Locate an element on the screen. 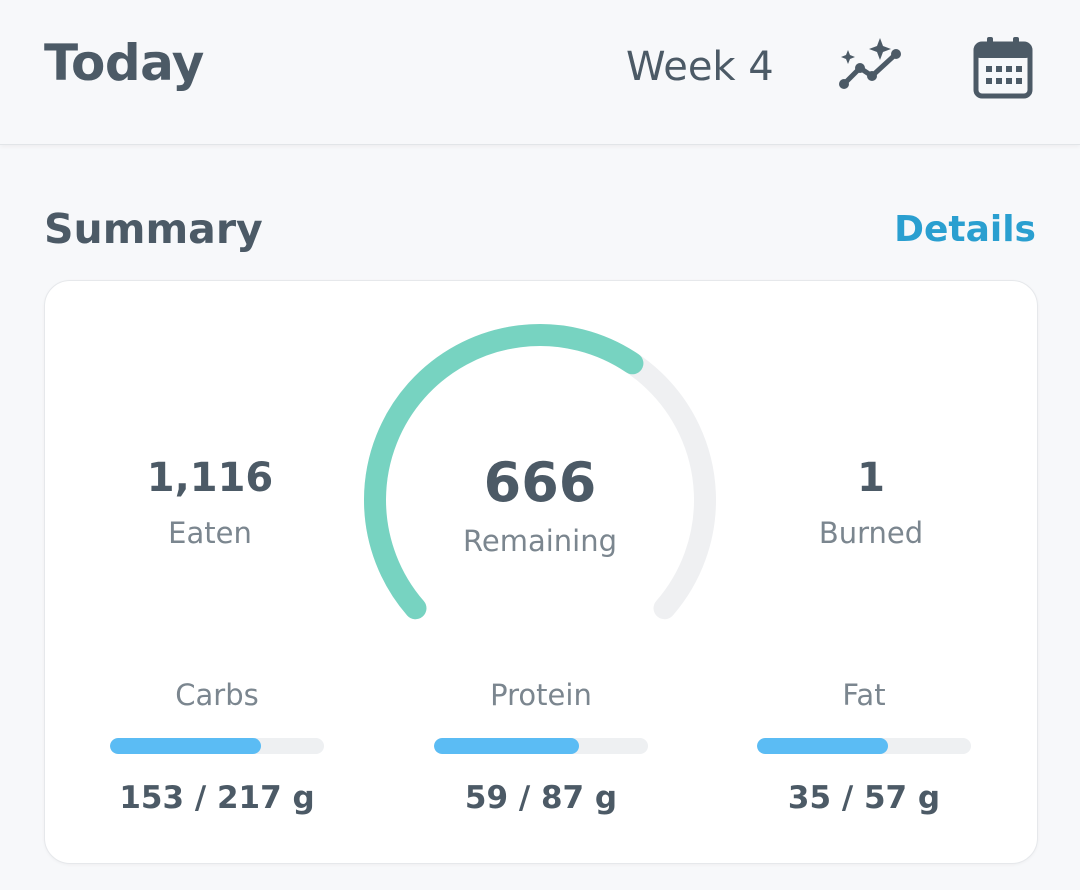  macro-value: 153 / 217 g is located at coordinates (217, 798).